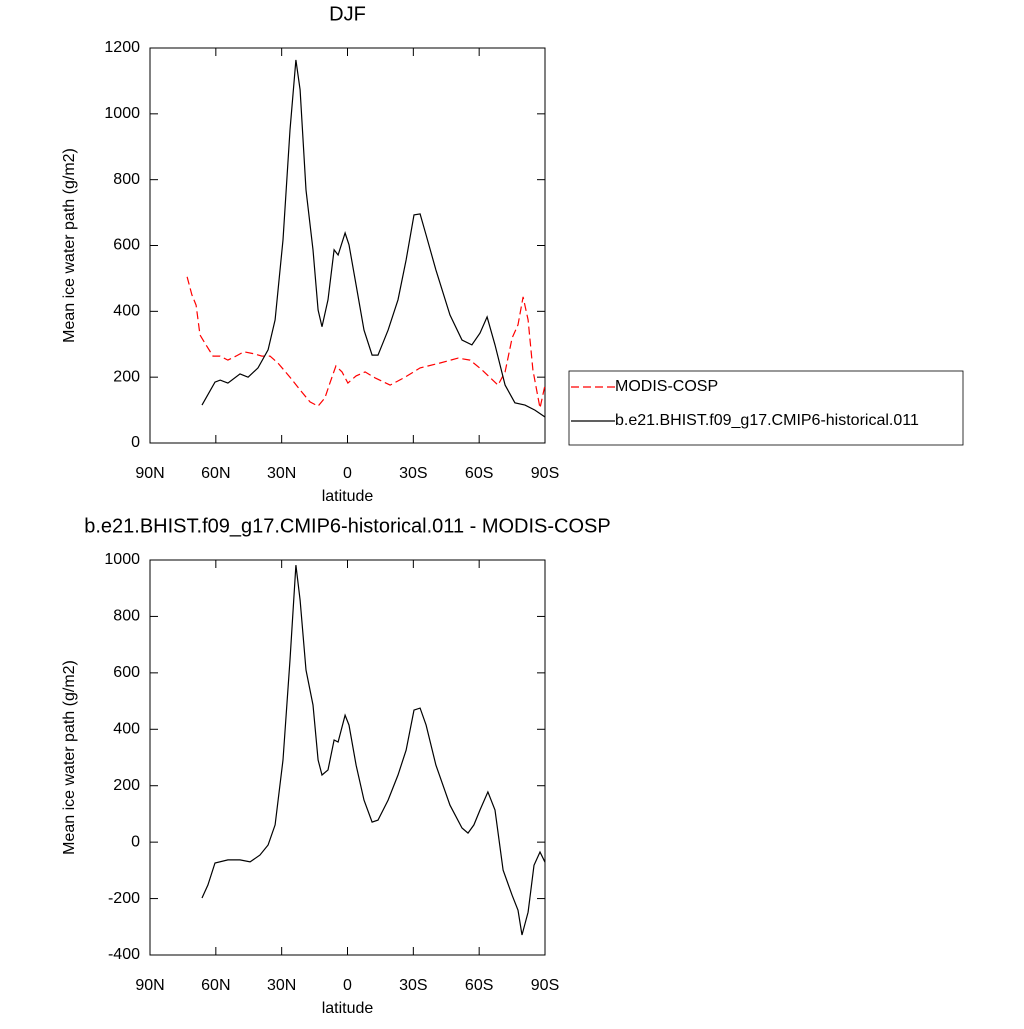  What do you see at coordinates (766, 408) in the screenshot?
I see `legend-box` at bounding box center [766, 408].